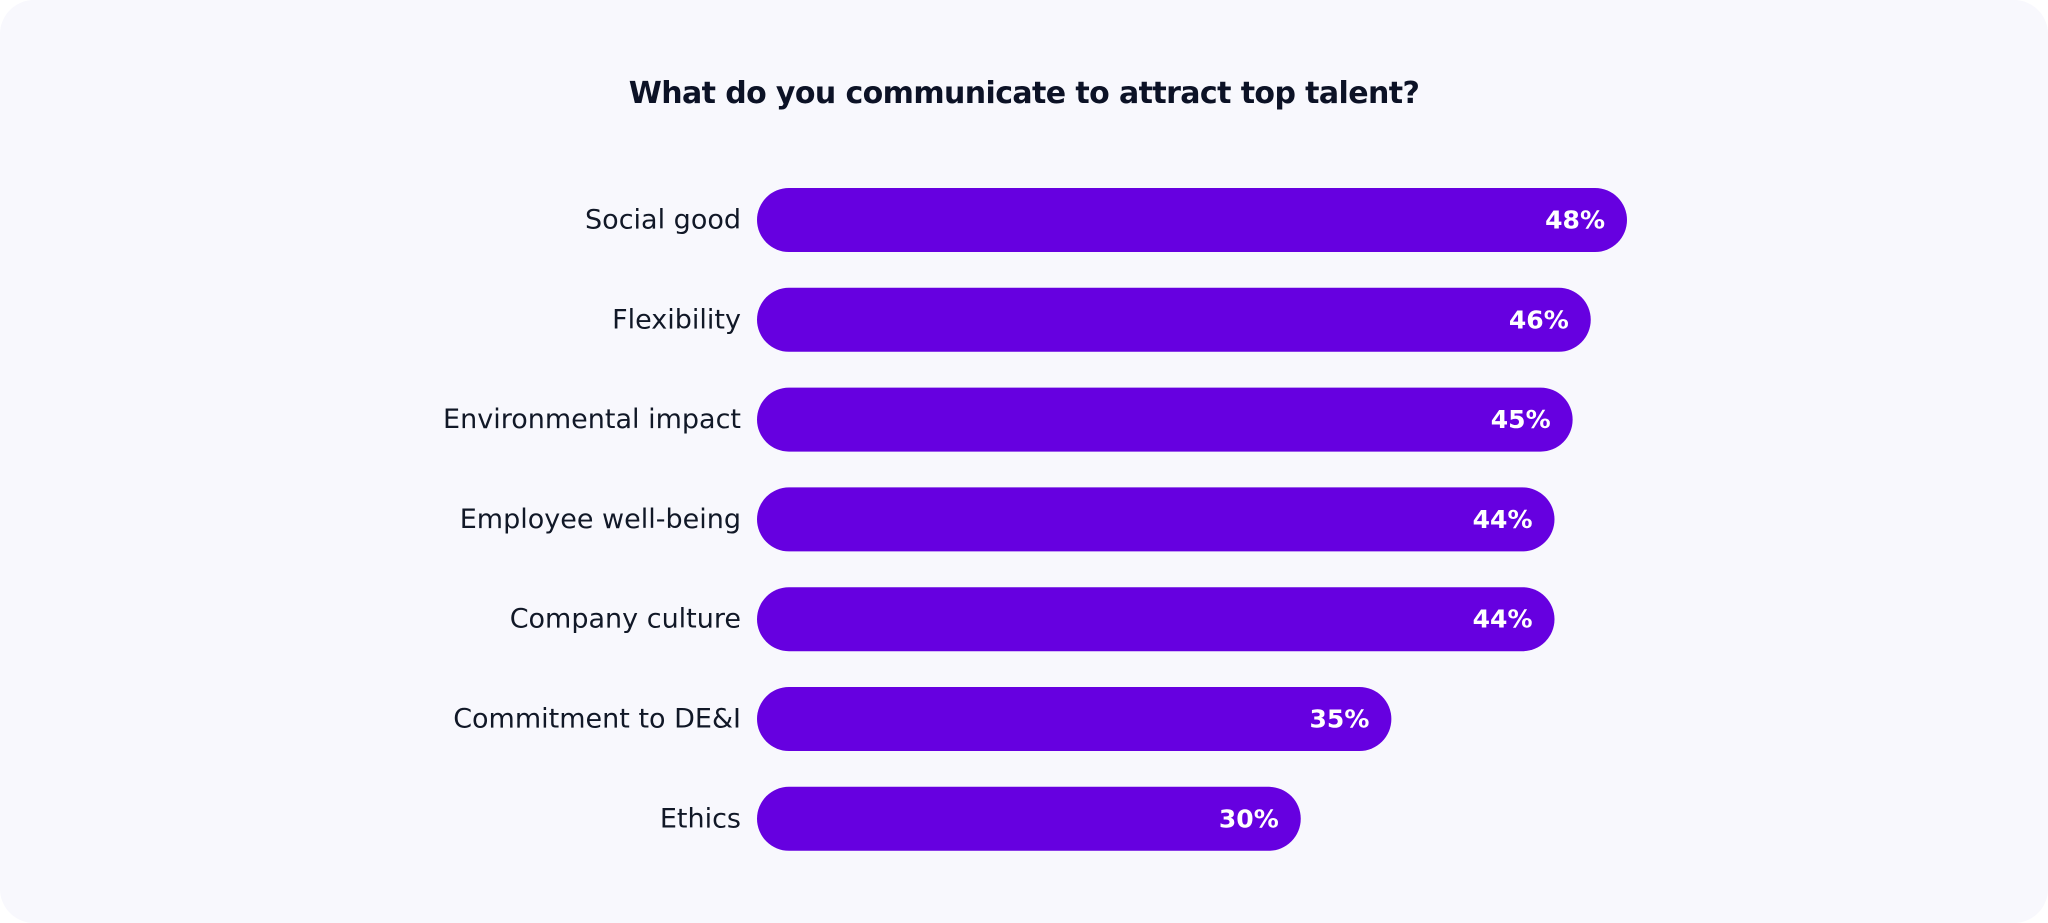 This screenshot has width=2048, height=923. What do you see at coordinates (1521, 419) in the screenshot?
I see `value-label: 45%` at bounding box center [1521, 419].